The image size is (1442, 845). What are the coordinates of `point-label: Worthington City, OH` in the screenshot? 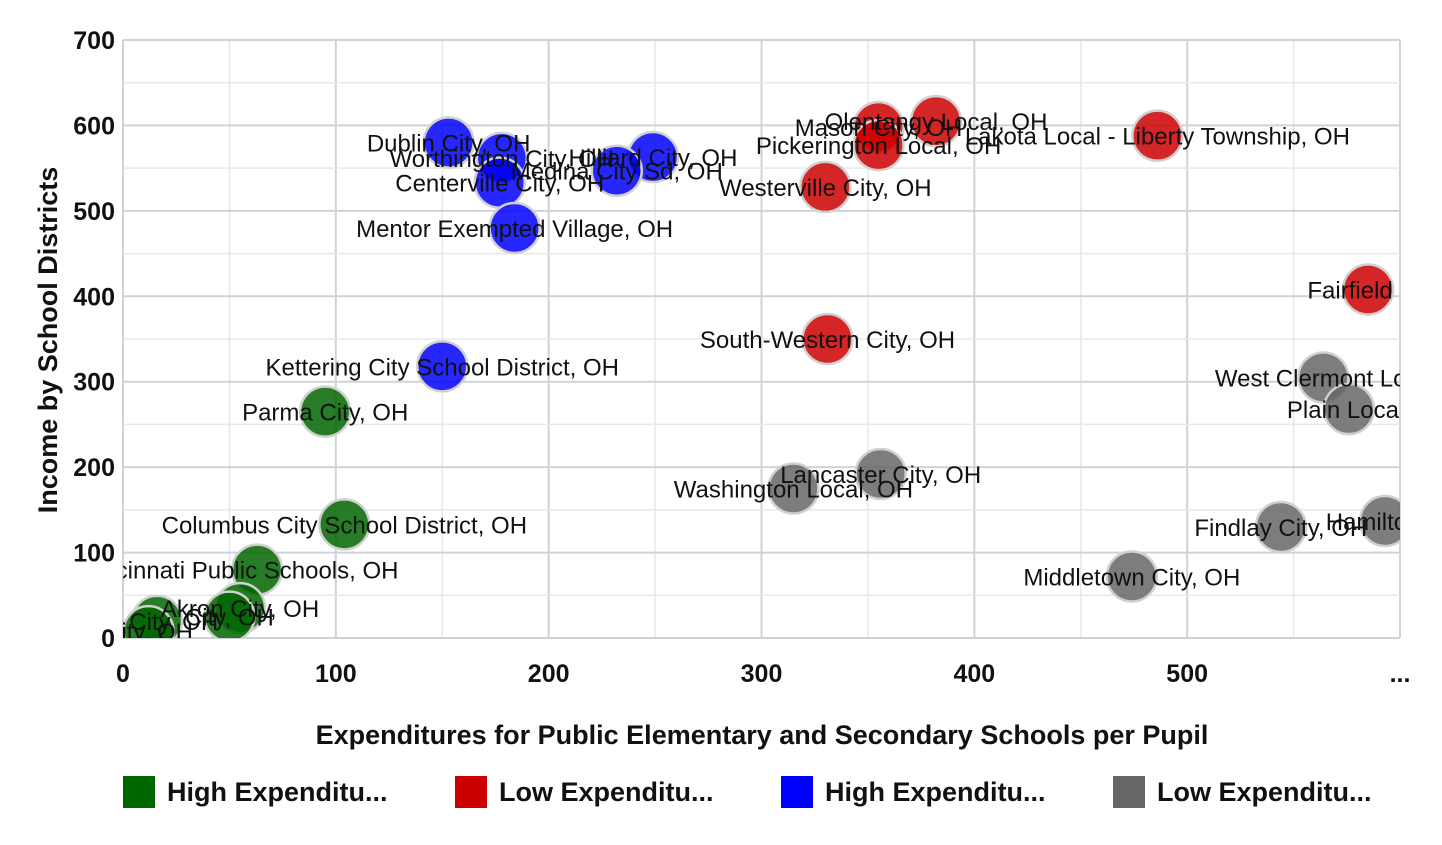 It's located at (502, 159).